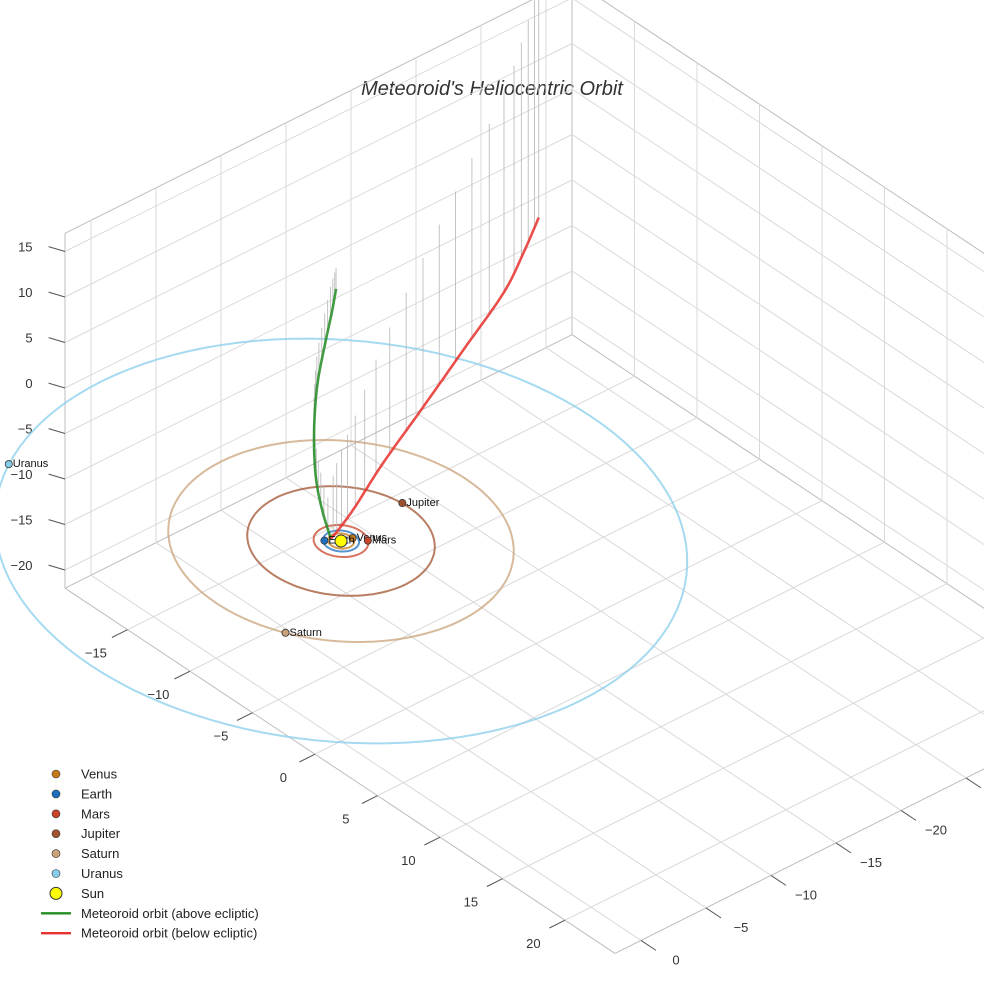  Describe the element at coordinates (408, 860) in the screenshot. I see `x-tick-label: 10` at that location.